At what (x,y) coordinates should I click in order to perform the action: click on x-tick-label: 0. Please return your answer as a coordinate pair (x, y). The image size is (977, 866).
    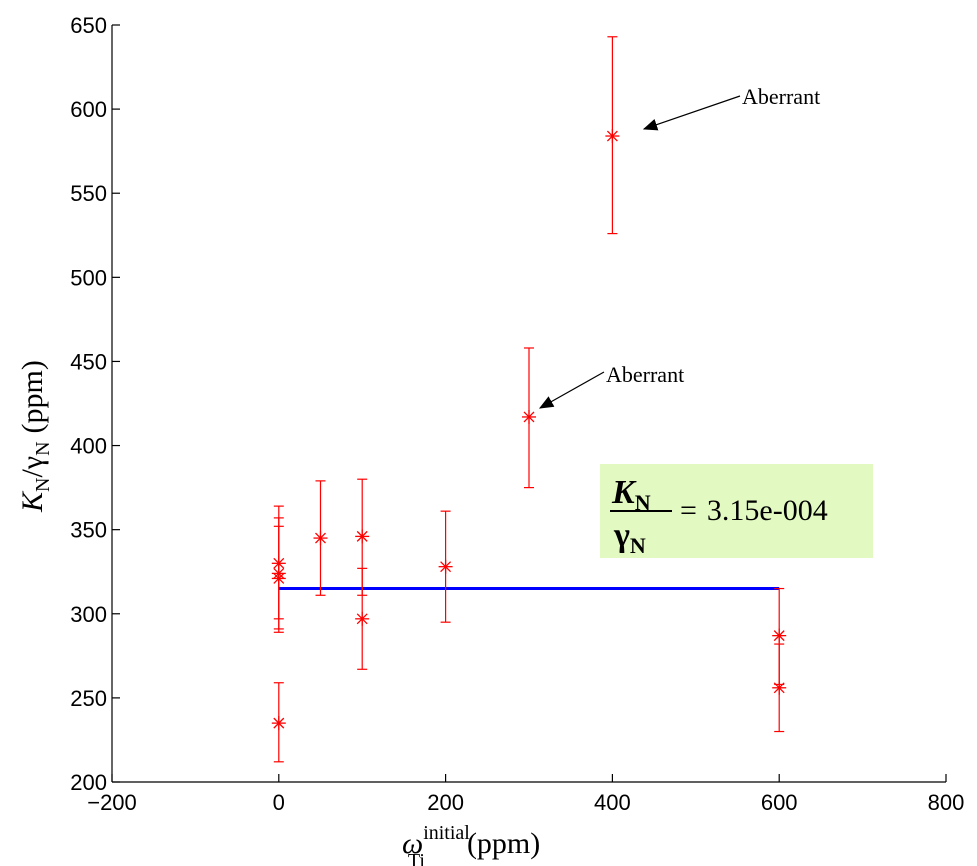
    Looking at the image, I should click on (279, 802).